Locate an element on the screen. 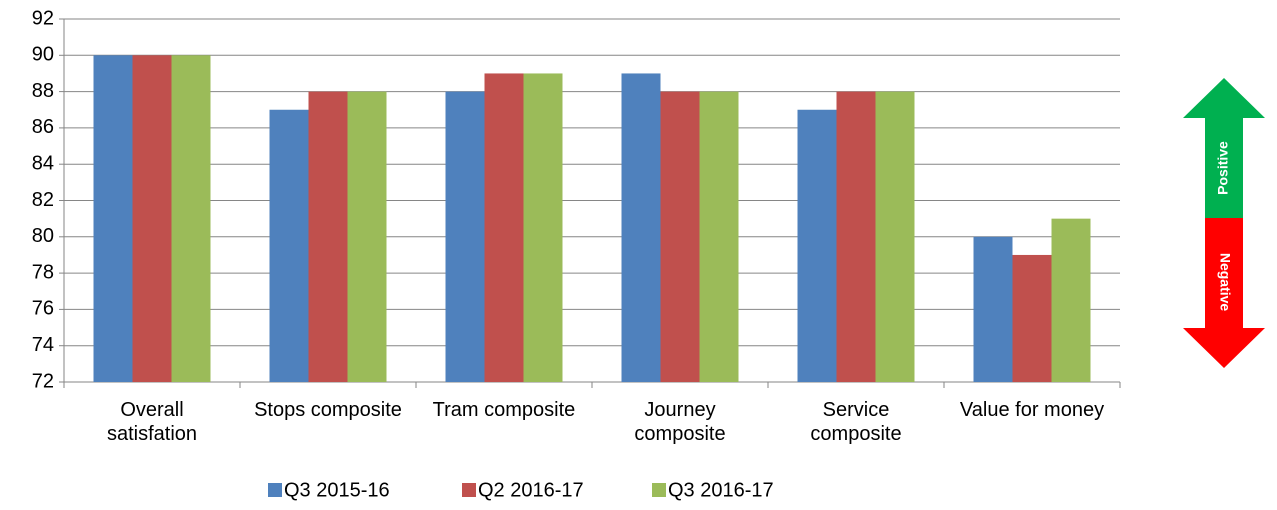  x-tick-label: Service composite is located at coordinates (856, 422).